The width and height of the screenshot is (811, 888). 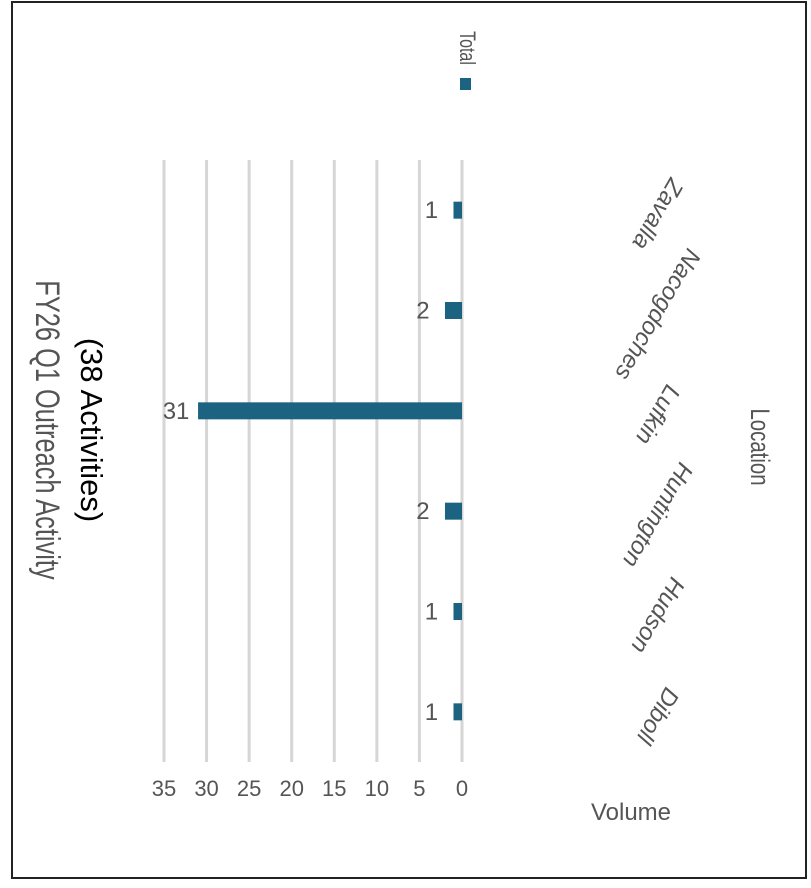 I want to click on x-axis-label: Location, so click(x=759, y=446).